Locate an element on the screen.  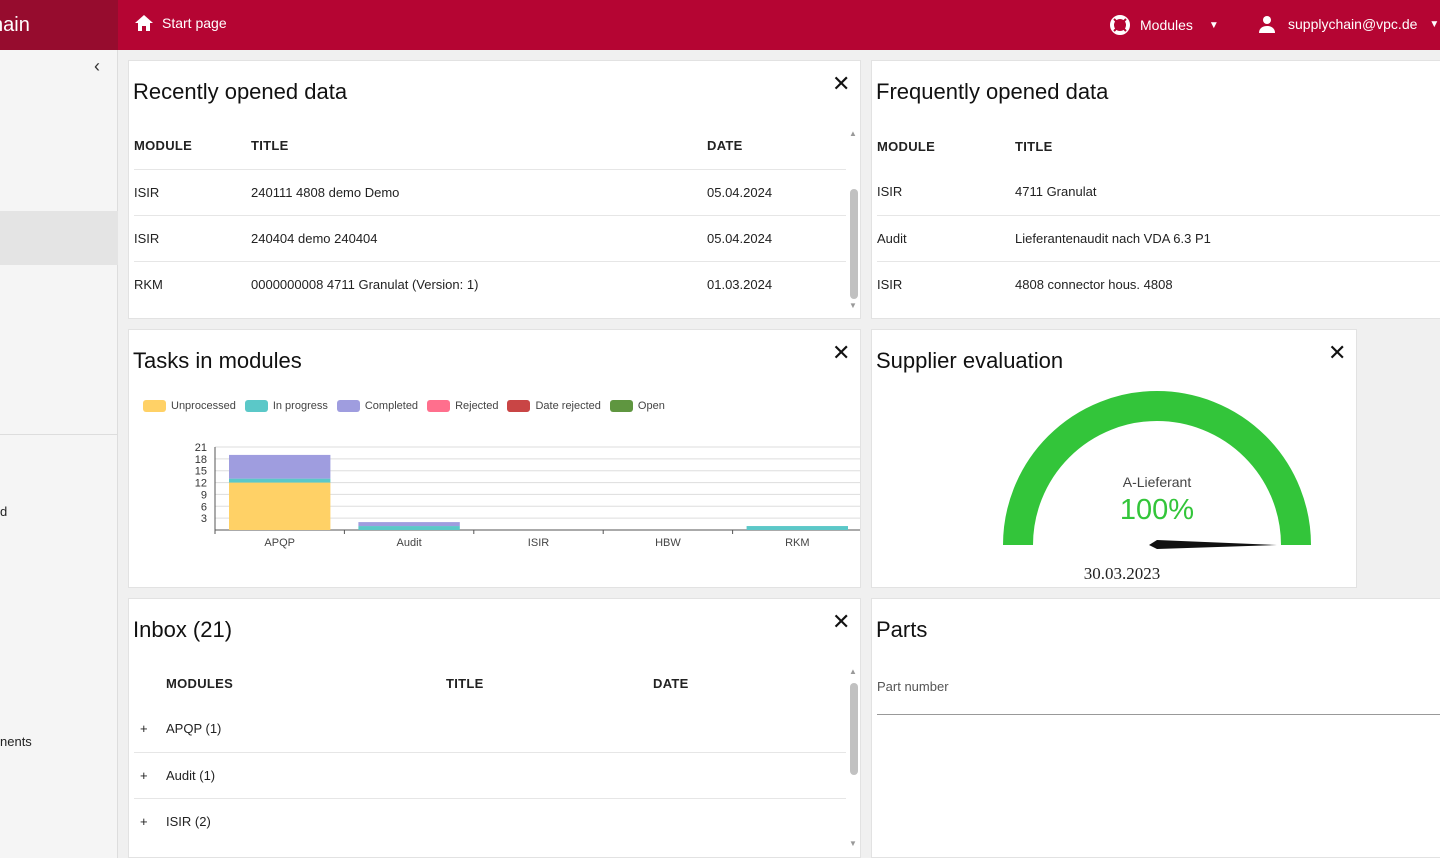
user-icon is located at coordinates (1267, 24).